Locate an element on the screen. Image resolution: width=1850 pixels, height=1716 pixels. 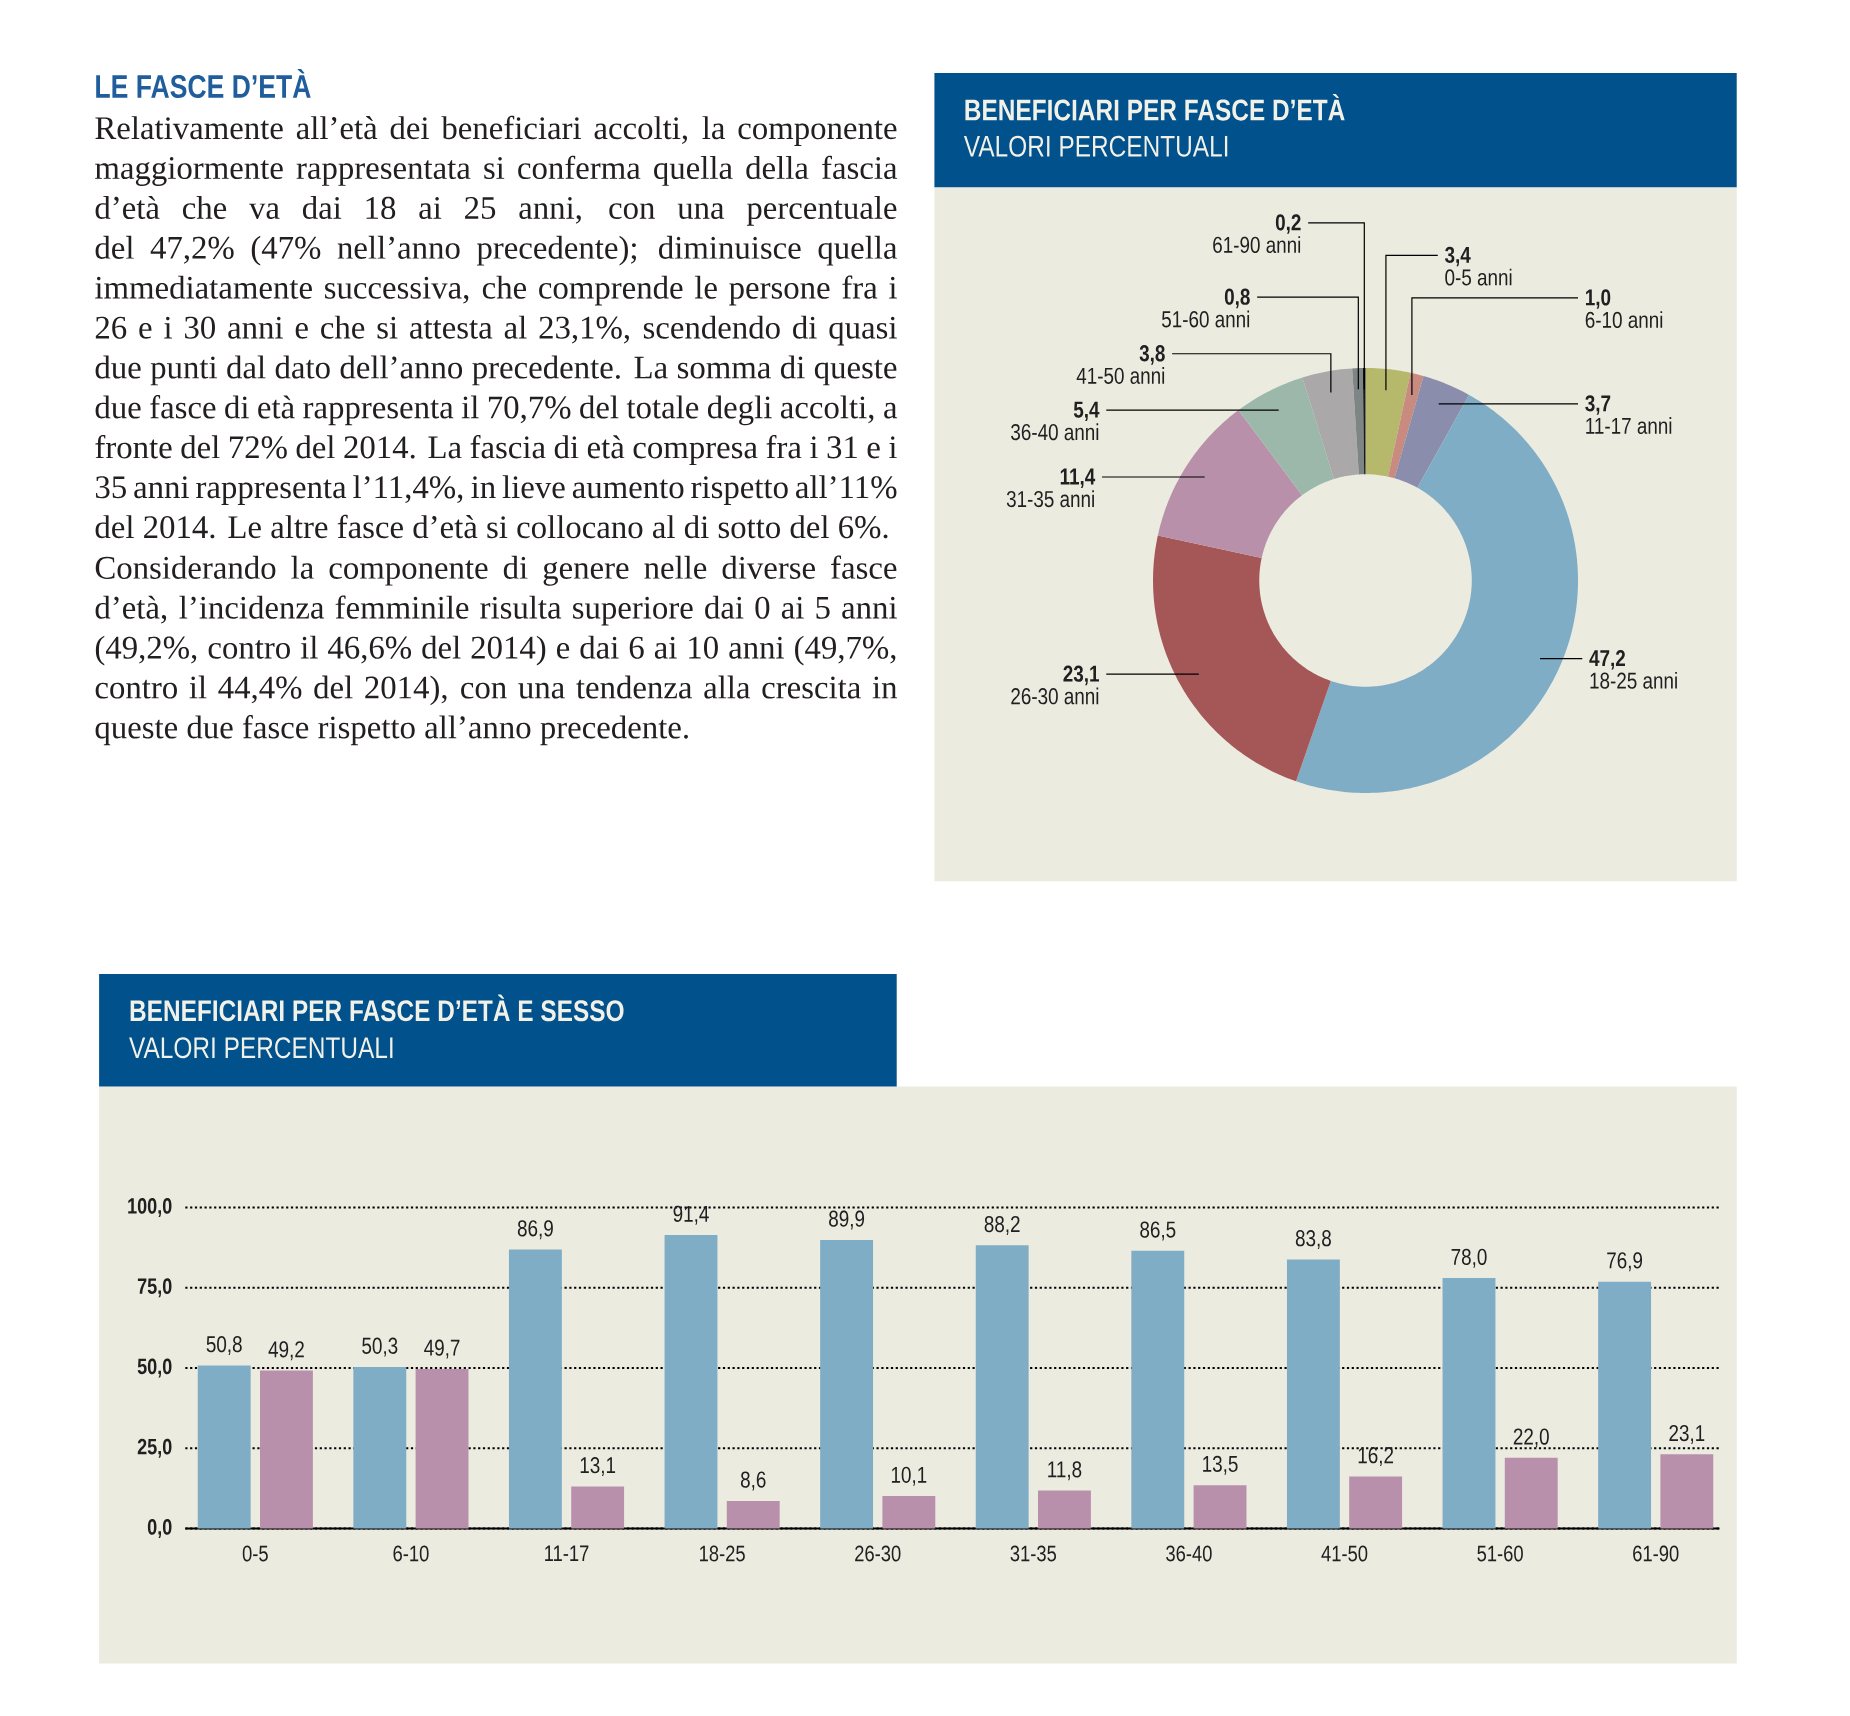
data-label: 86,5 is located at coordinates (1158, 1231).